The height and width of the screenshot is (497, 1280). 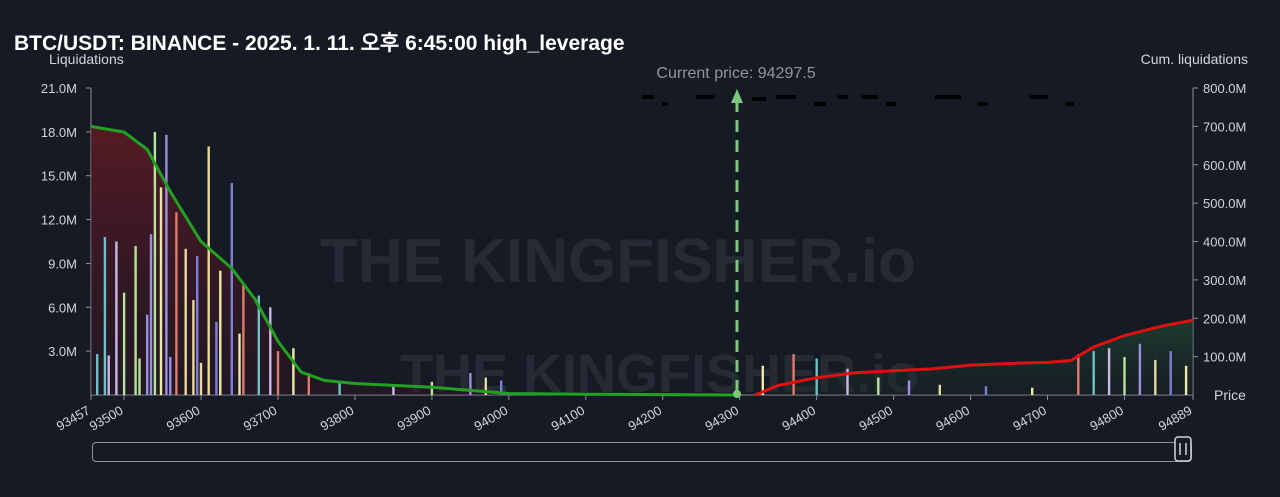 I want to click on x-tick-label: 94400, so click(x=798, y=418).